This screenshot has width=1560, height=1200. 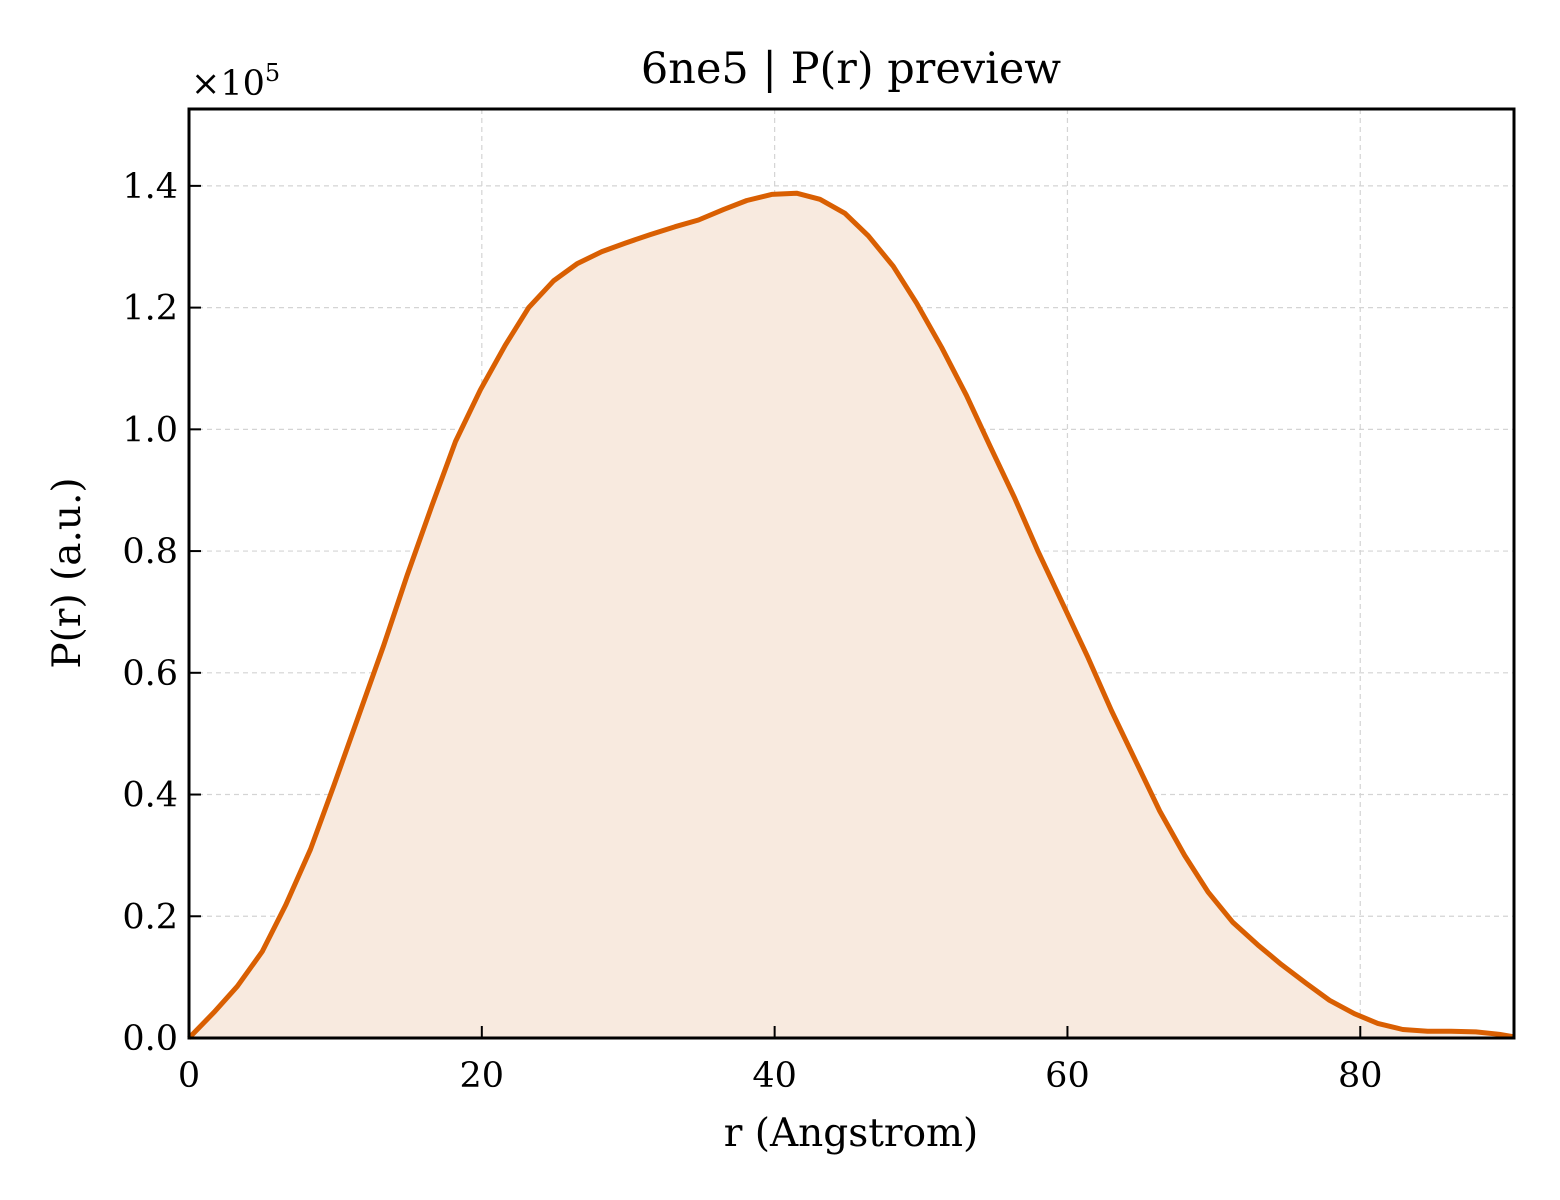 What do you see at coordinates (150, 430) in the screenshot?
I see `y-tick-label: 1.0` at bounding box center [150, 430].